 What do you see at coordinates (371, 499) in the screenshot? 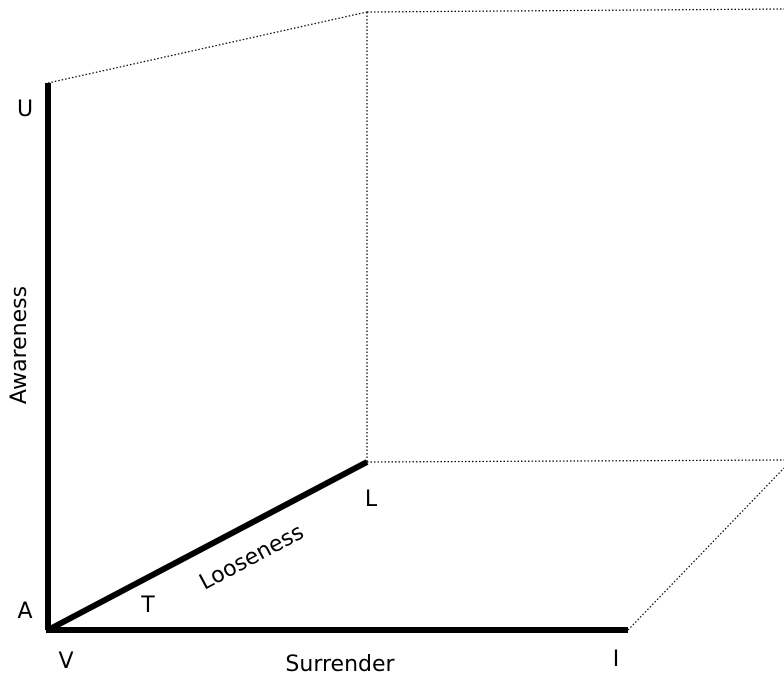
I see `point-label: L` at bounding box center [371, 499].